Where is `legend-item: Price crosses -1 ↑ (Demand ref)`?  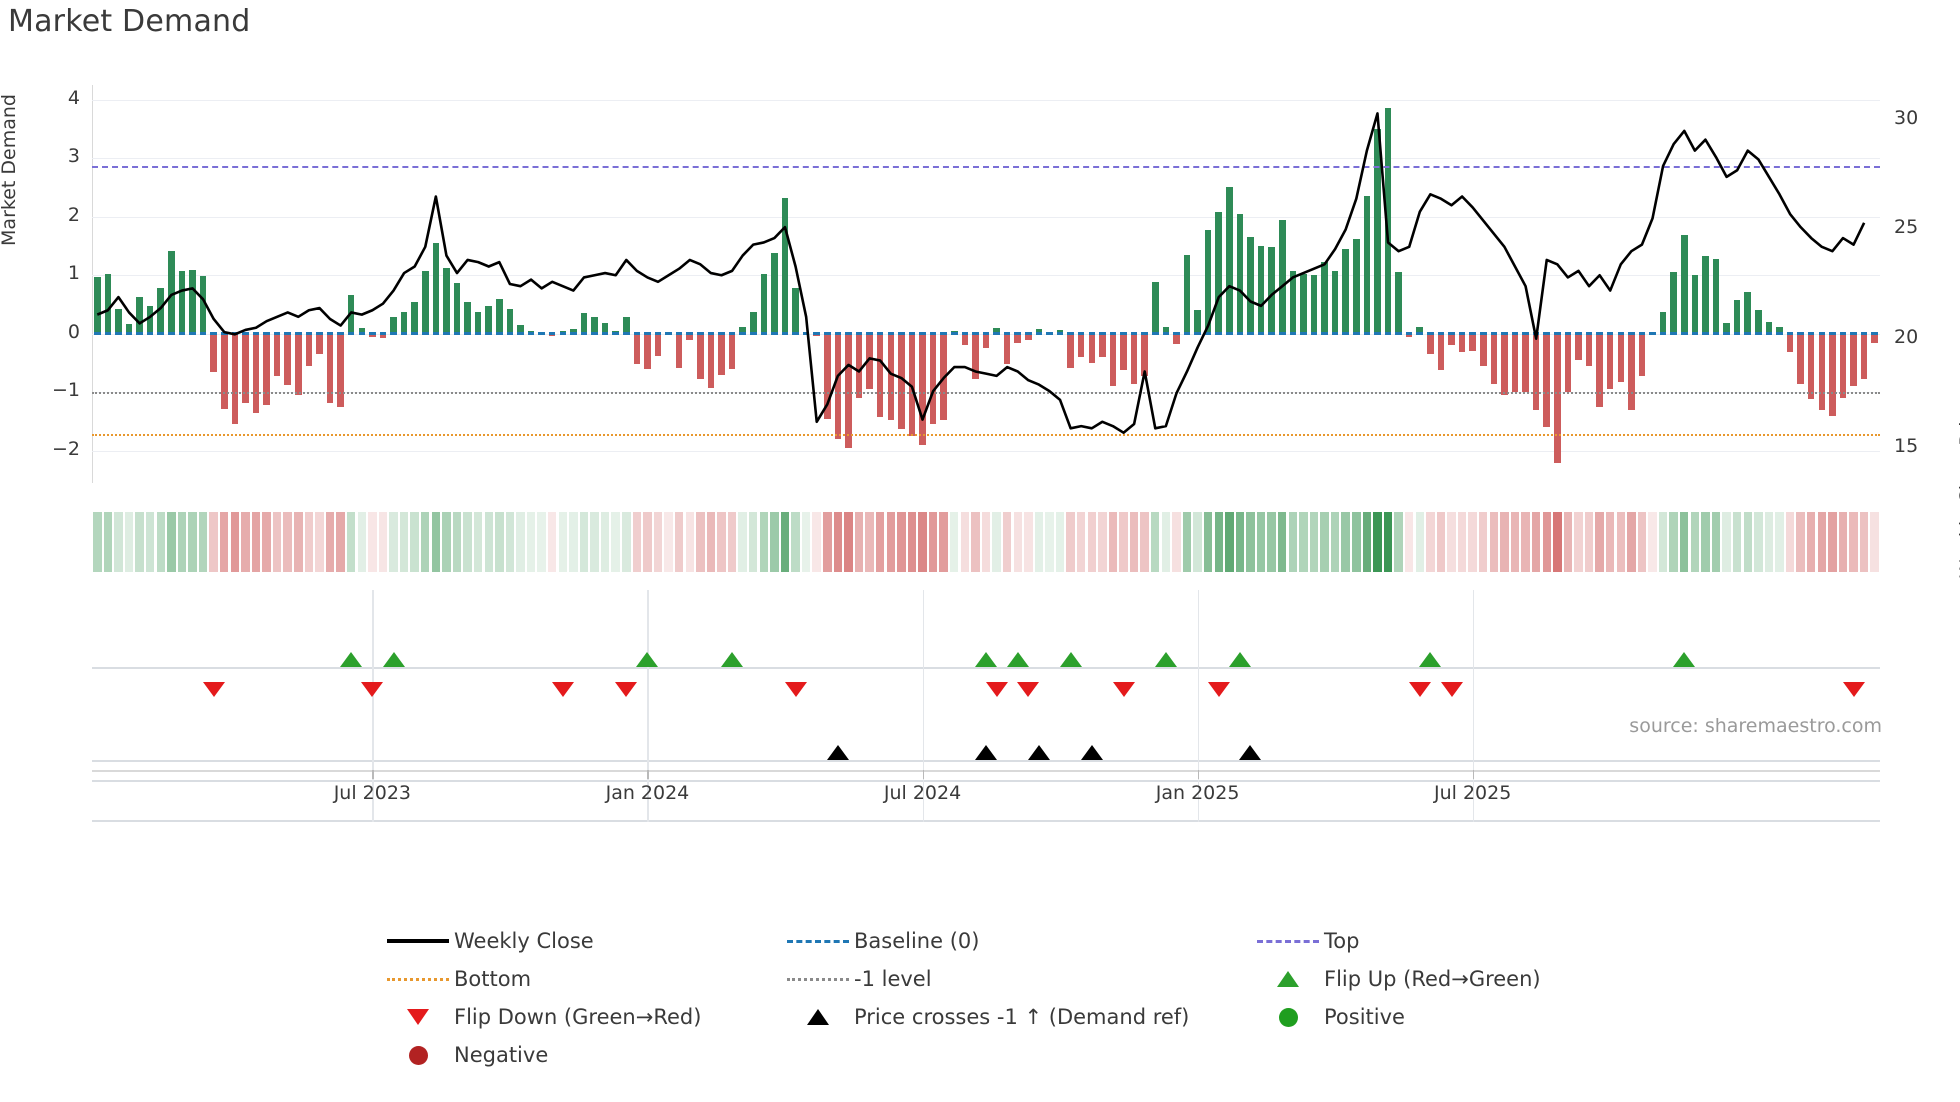
legend-item: Price crosses -1 ↑ (Demand ref) is located at coordinates (1017, 1017).